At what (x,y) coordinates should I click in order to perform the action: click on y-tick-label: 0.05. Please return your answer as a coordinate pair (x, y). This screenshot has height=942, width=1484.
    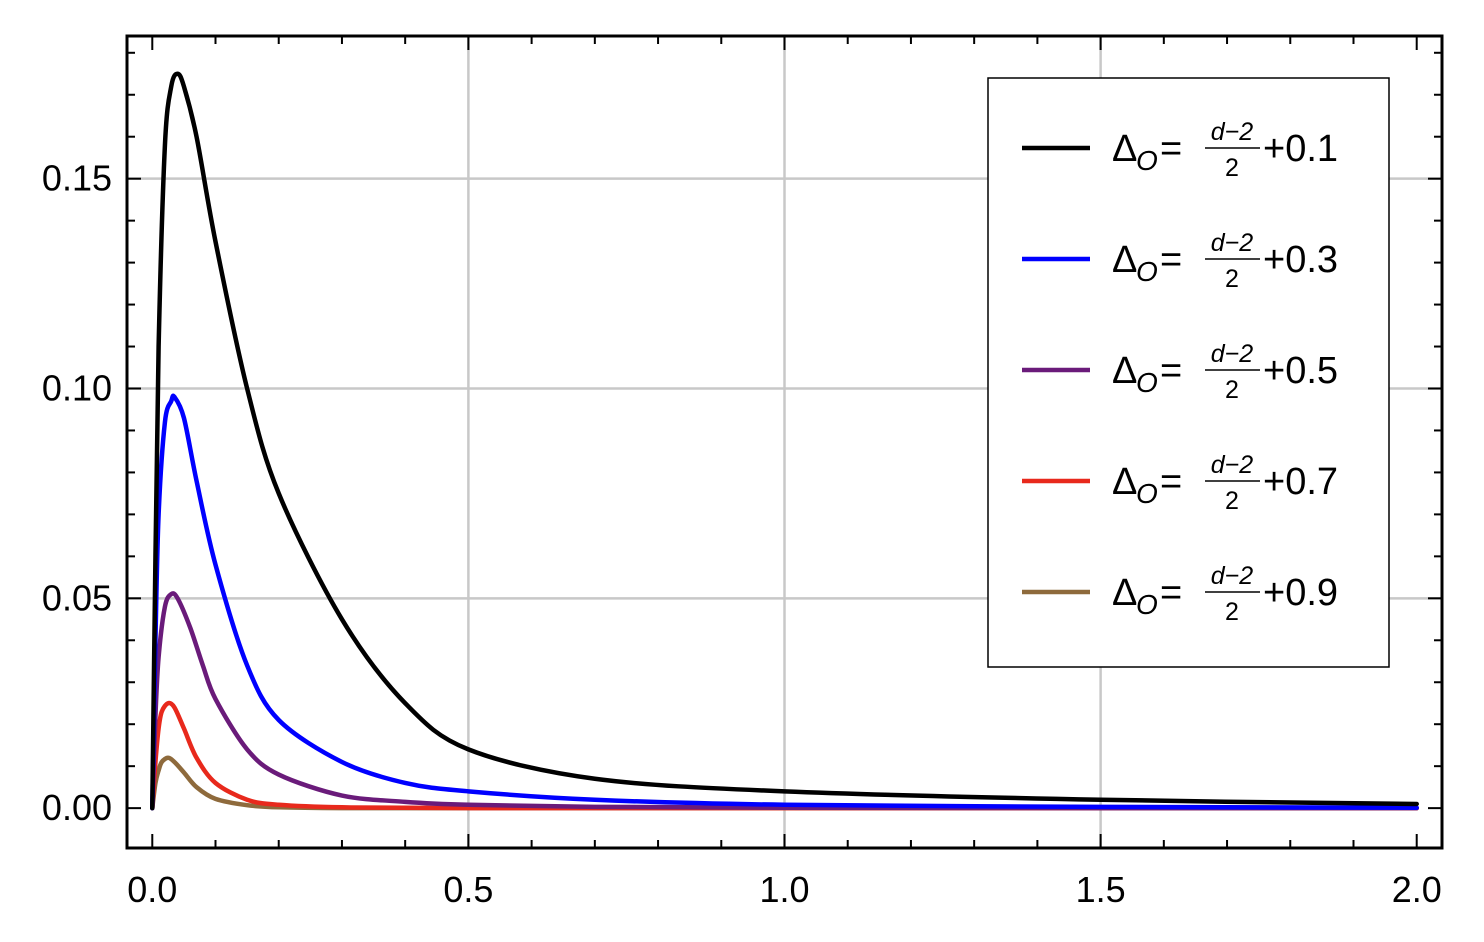
    Looking at the image, I should click on (77, 597).